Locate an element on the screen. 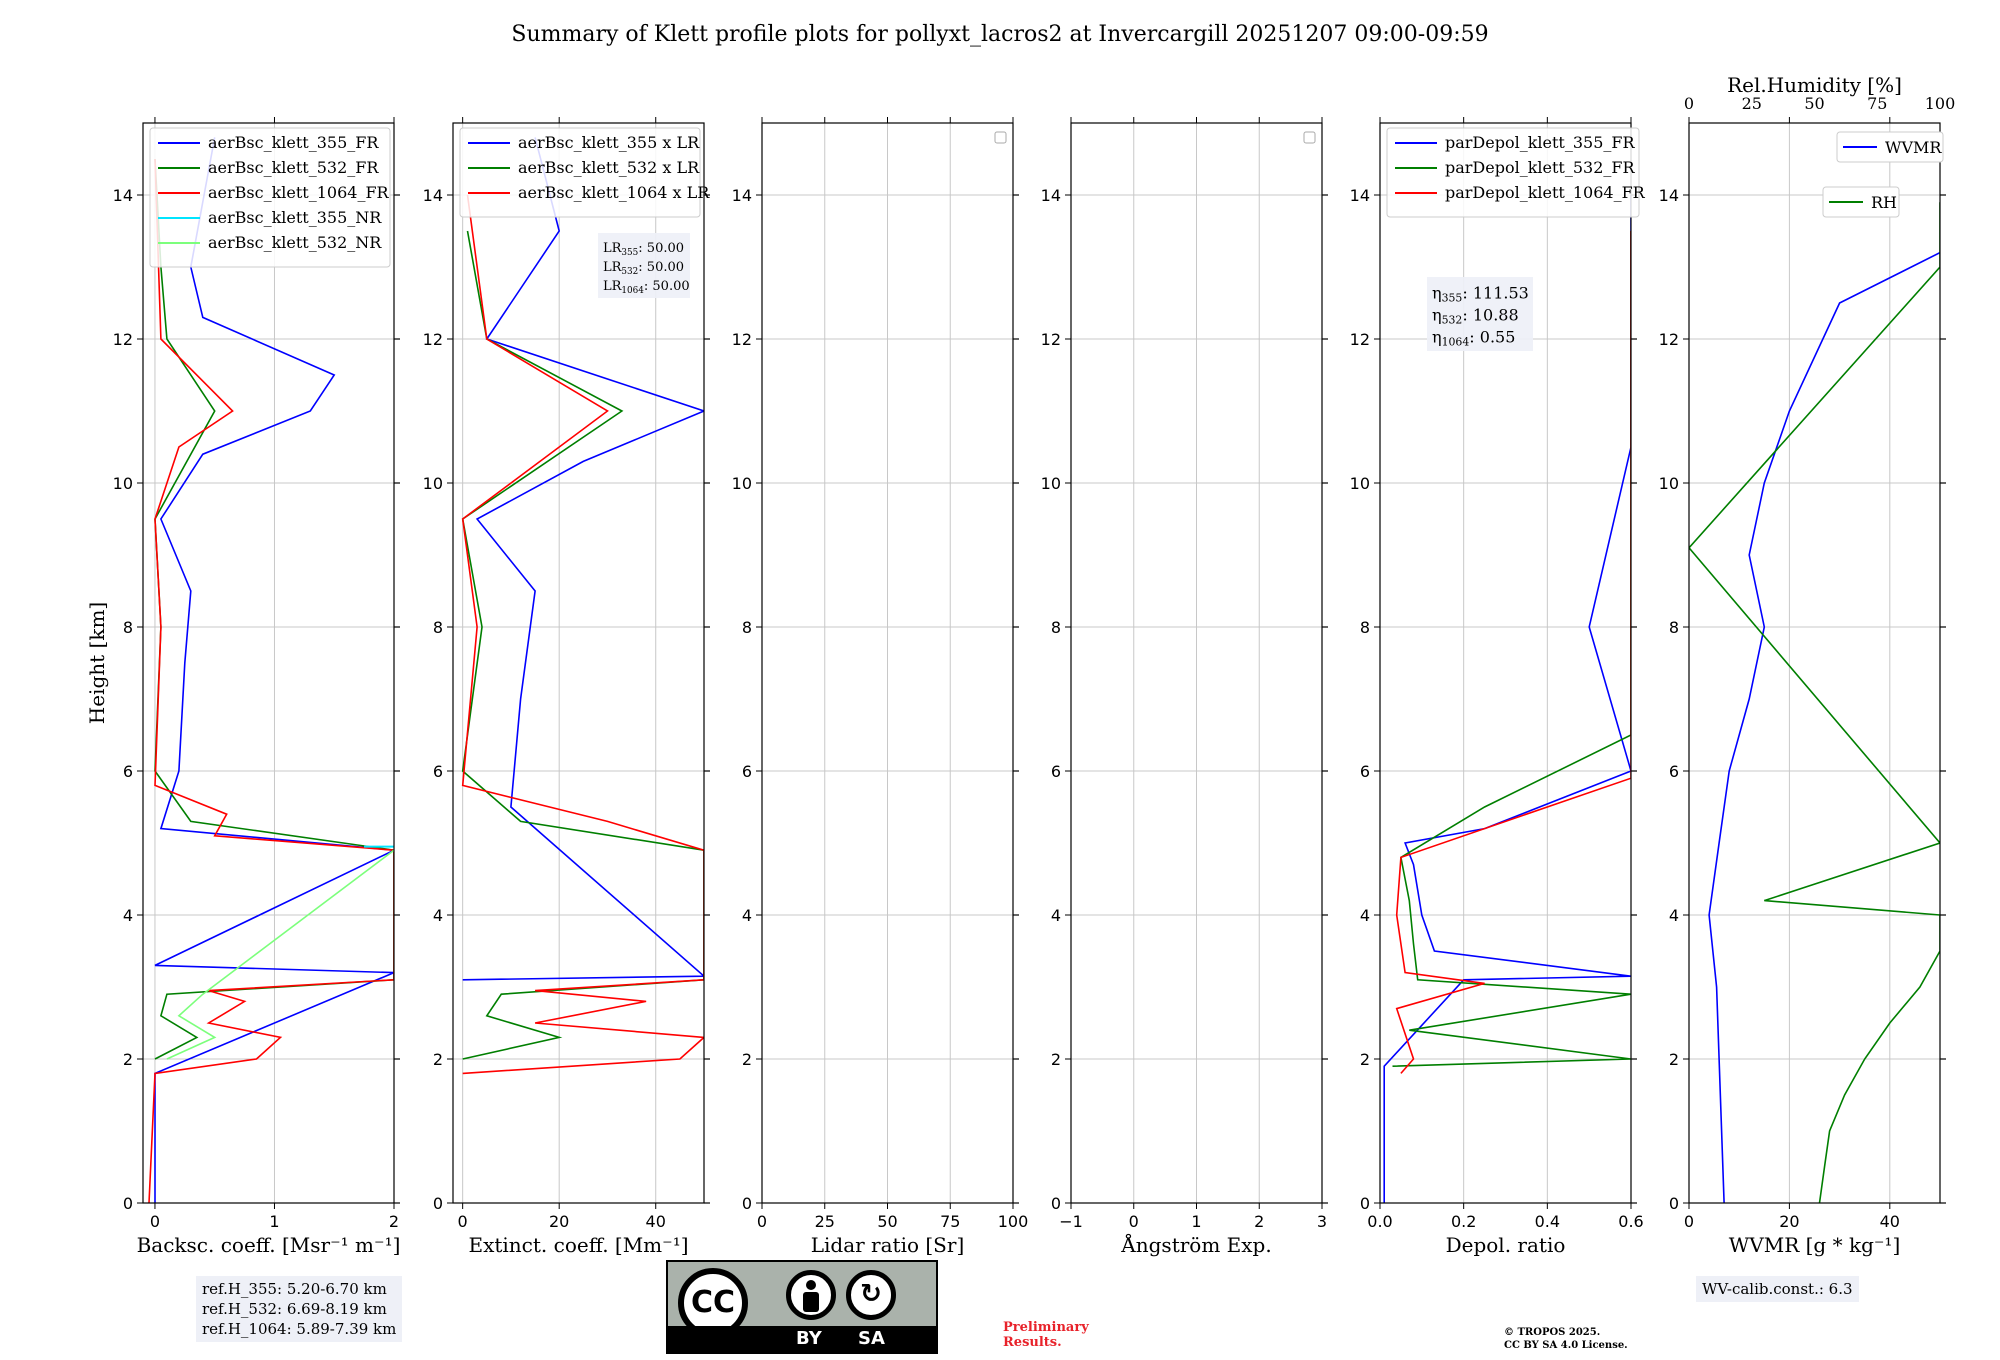  legend-label: aerBsc_klett_355 x LR is located at coordinates (609, 142).